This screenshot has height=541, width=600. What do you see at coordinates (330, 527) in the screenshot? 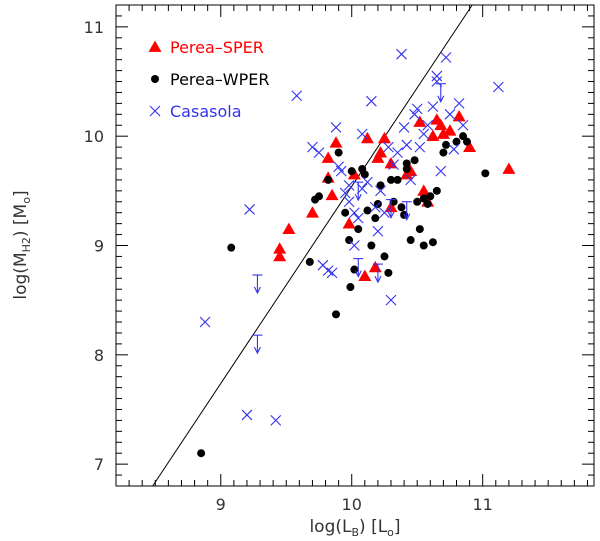
I see `x-label-main: log(L` at bounding box center [330, 527].